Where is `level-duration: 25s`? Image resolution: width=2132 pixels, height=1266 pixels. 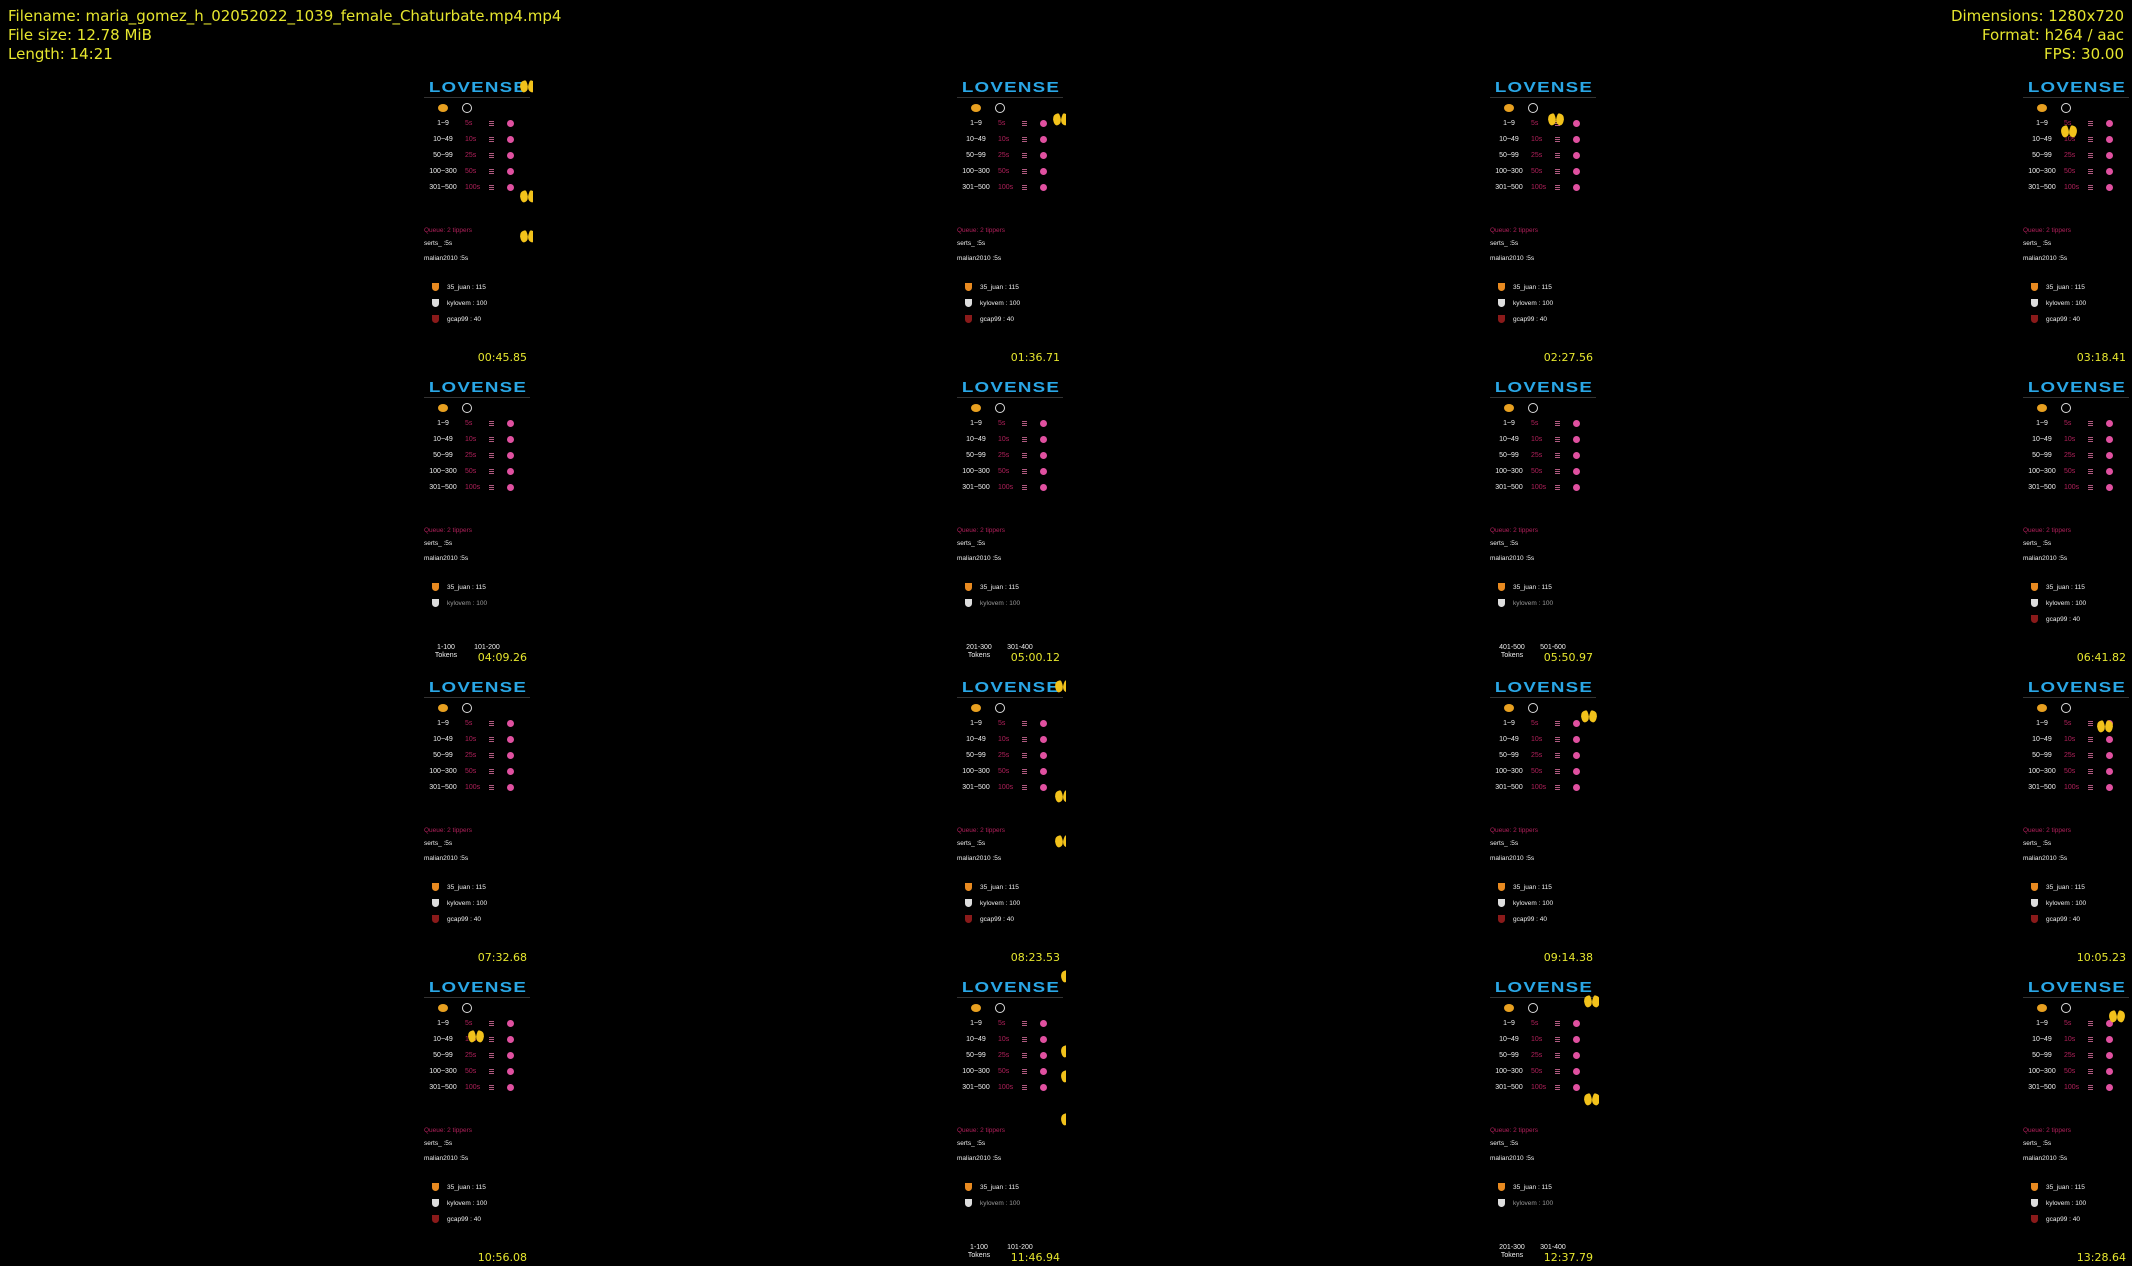
level-duration: 25s is located at coordinates (1537, 155).